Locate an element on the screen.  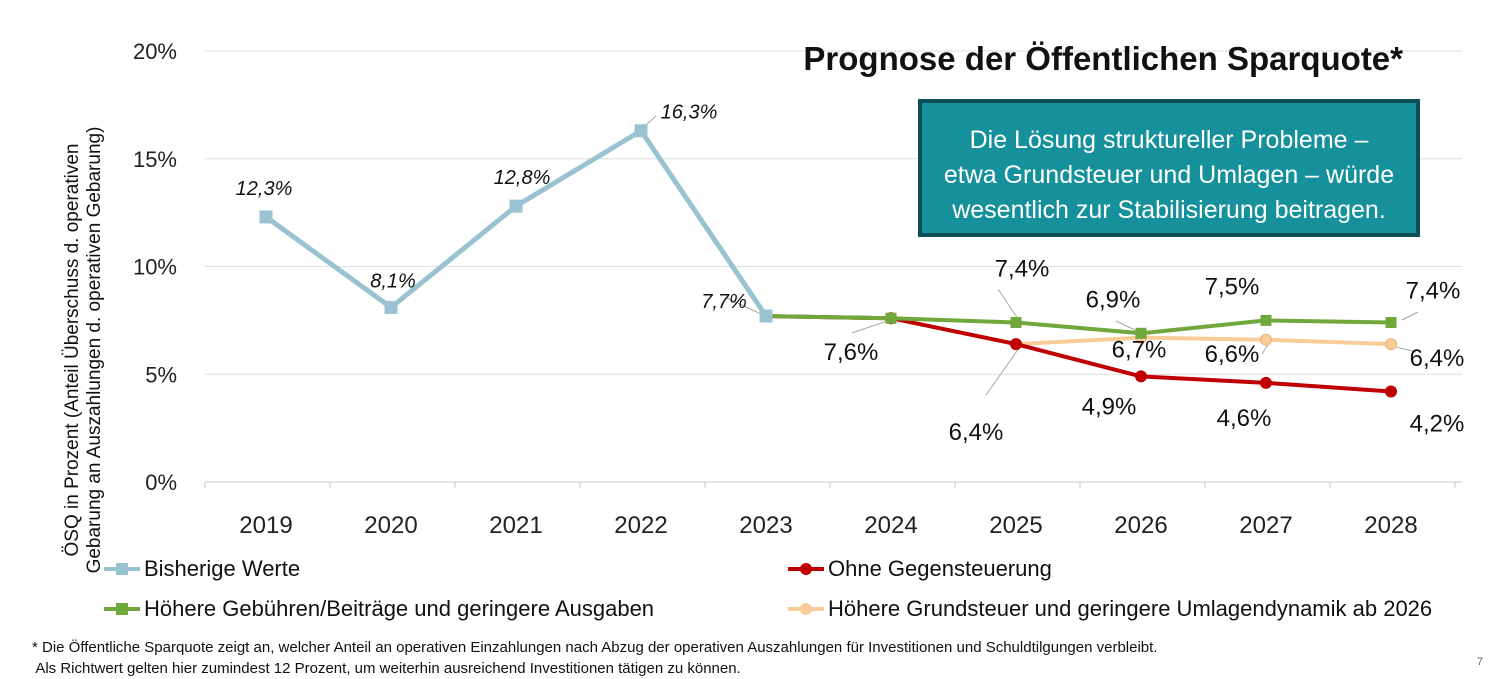
series-line is located at coordinates (1078, 325).